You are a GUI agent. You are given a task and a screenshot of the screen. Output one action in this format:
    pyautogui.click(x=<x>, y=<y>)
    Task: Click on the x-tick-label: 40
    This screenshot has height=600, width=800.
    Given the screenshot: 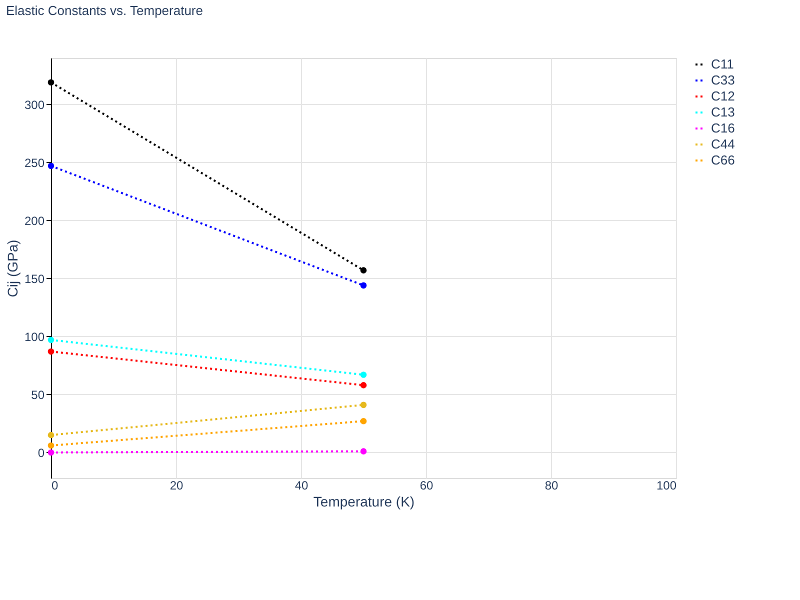 What is the action you would take?
    pyautogui.click(x=301, y=485)
    